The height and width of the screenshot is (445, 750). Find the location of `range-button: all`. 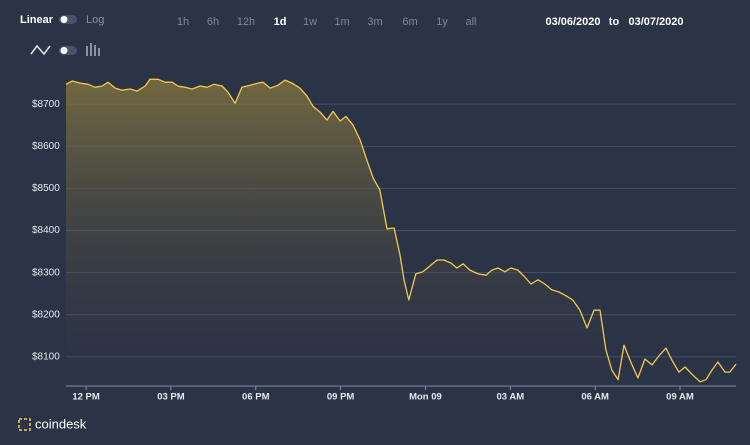

range-button: all is located at coordinates (470, 22).